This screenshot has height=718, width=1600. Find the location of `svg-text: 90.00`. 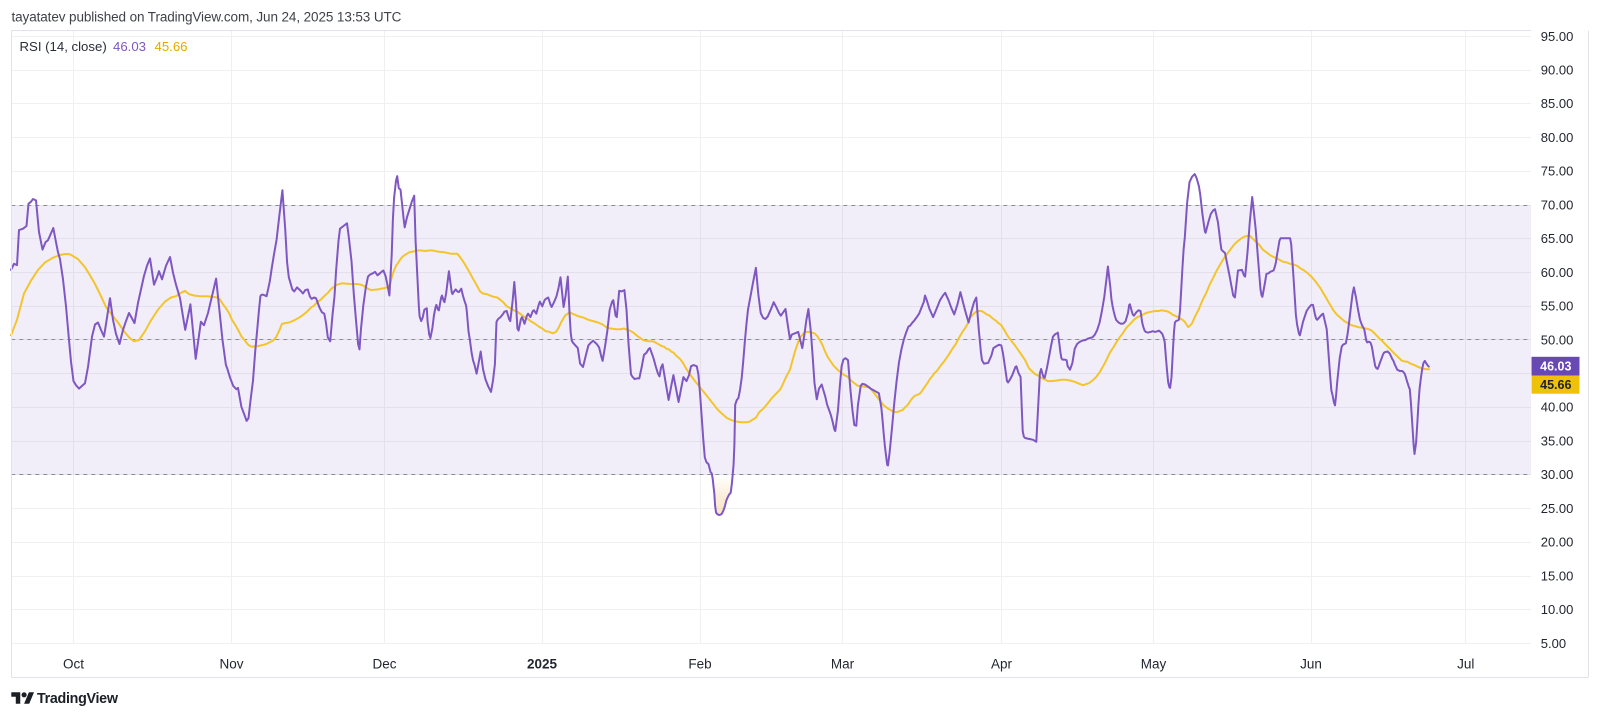

svg-text: 90.00 is located at coordinates (1557, 70).